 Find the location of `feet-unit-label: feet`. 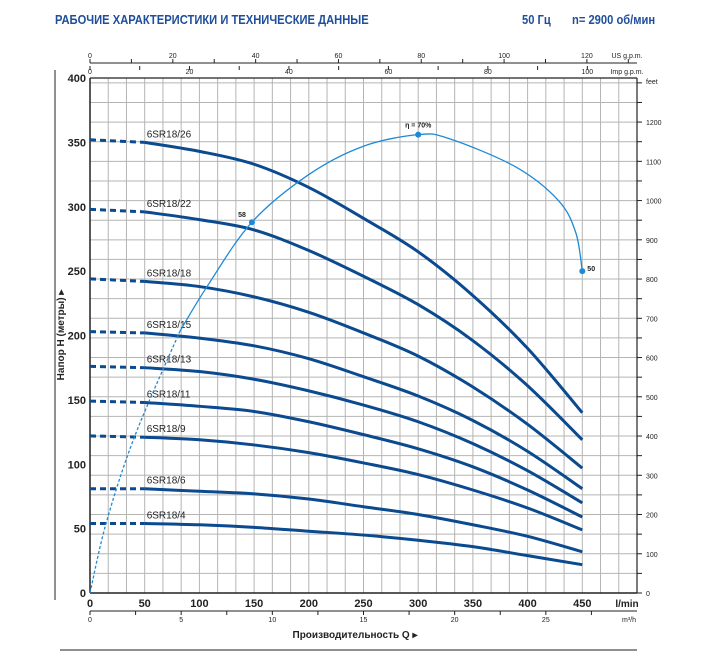

feet-unit-label: feet is located at coordinates (652, 82).